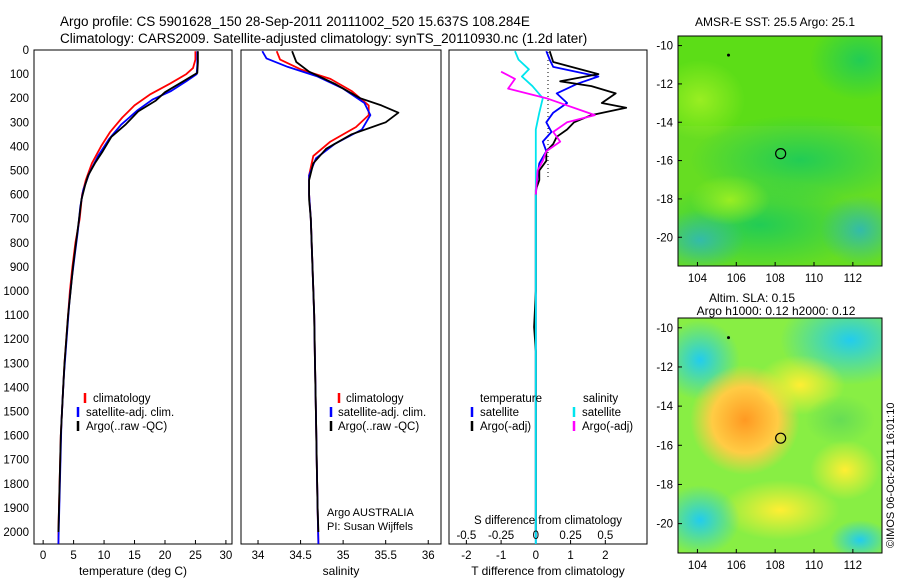 This screenshot has width=900, height=580. Describe the element at coordinates (16, 437) in the screenshot. I see `depth-tick-label: 1600` at that location.